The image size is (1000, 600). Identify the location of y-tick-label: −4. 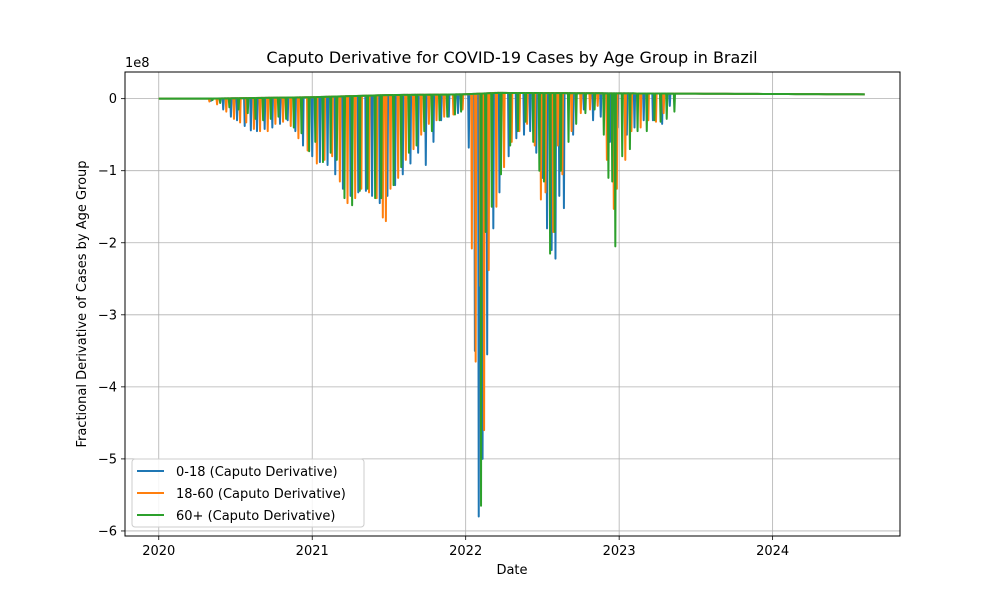
(107, 387).